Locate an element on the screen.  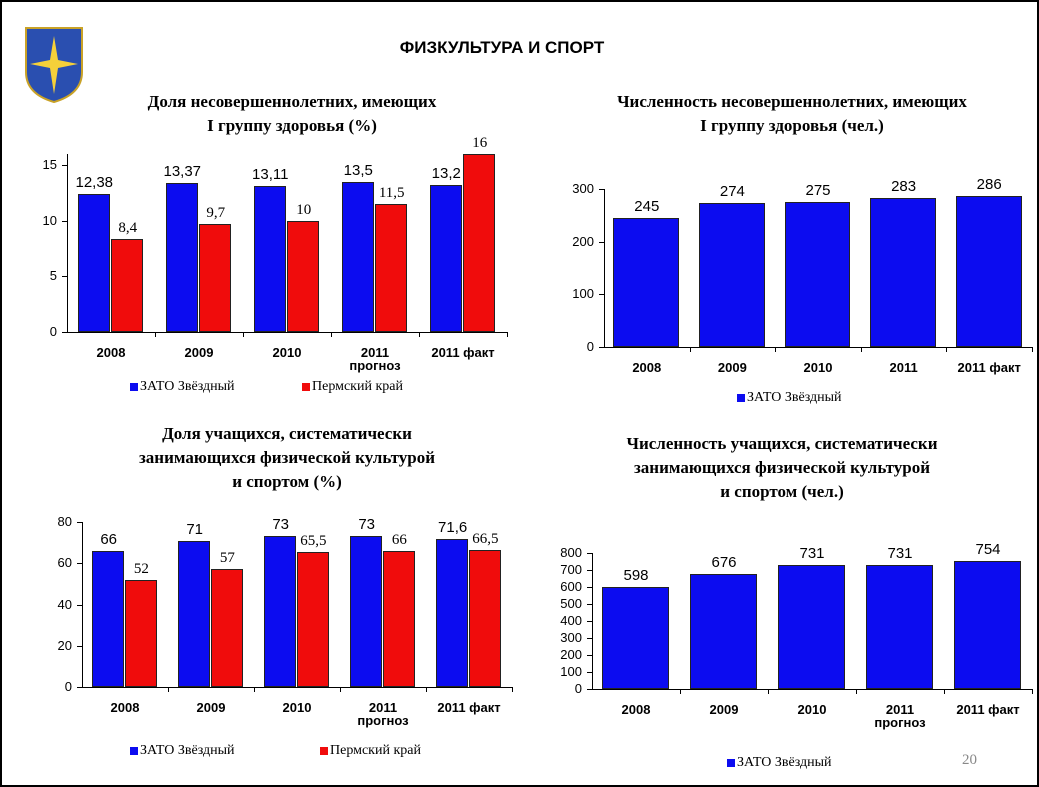
value-label: 245 is located at coordinates (647, 206).